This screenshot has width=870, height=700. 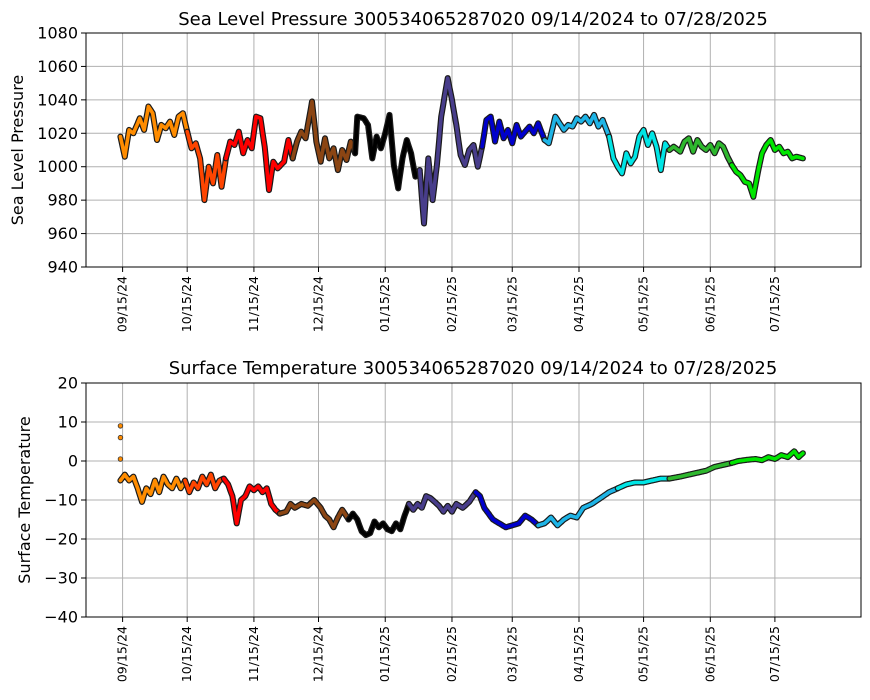 I want to click on y-tick-label: 1040, so click(x=57, y=99).